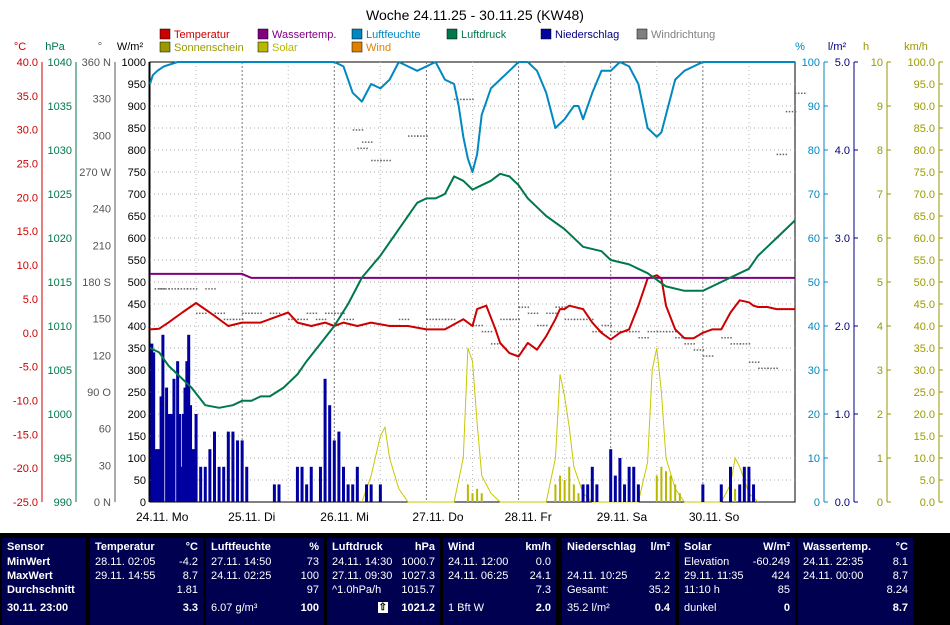  I want to click on y-tick-wind: 65.0, so click(924, 217).